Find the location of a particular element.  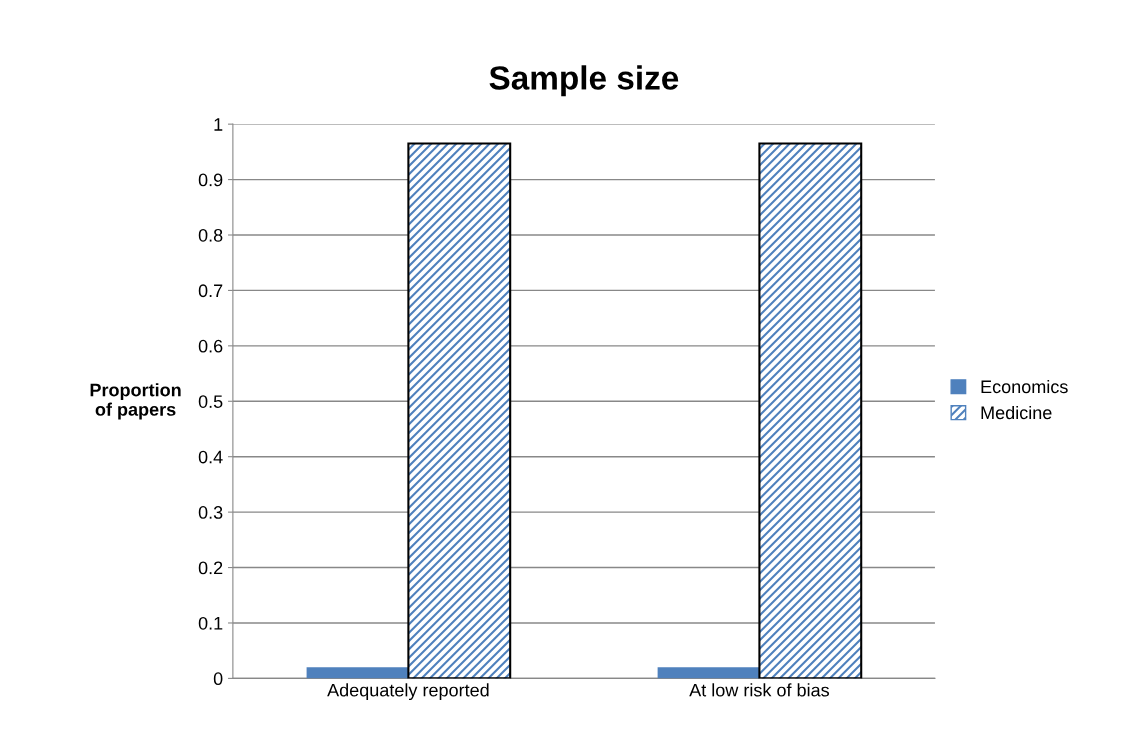

legend-label: Medicine is located at coordinates (1016, 412).